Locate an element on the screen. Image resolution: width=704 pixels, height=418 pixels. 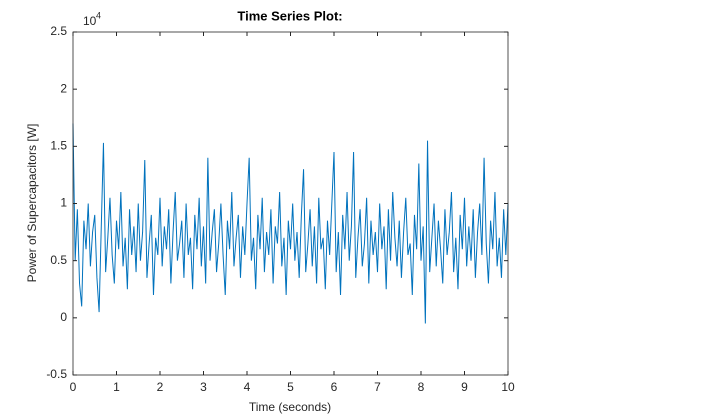
x-tick-label: 9 is located at coordinates (464, 387).